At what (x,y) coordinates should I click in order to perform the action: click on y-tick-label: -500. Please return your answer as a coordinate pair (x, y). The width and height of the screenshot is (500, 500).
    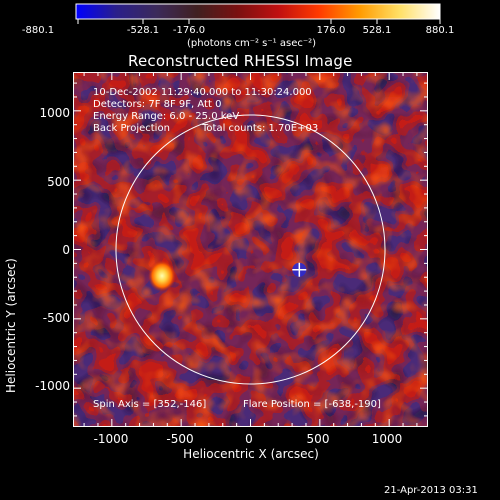
    Looking at the image, I should click on (56, 318).